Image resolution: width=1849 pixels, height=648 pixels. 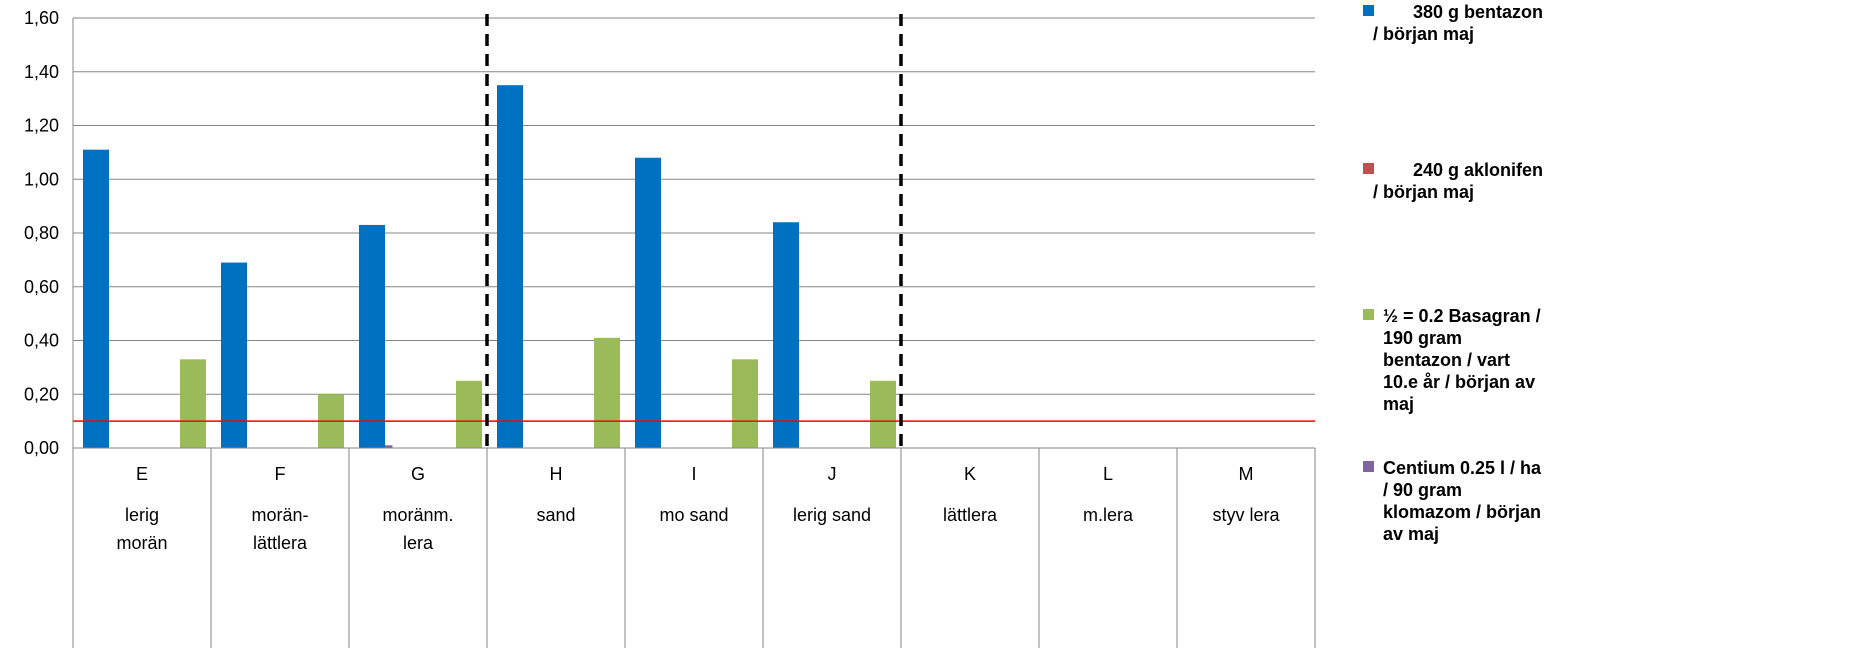 What do you see at coordinates (280, 474) in the screenshot?
I see `category-label: F` at bounding box center [280, 474].